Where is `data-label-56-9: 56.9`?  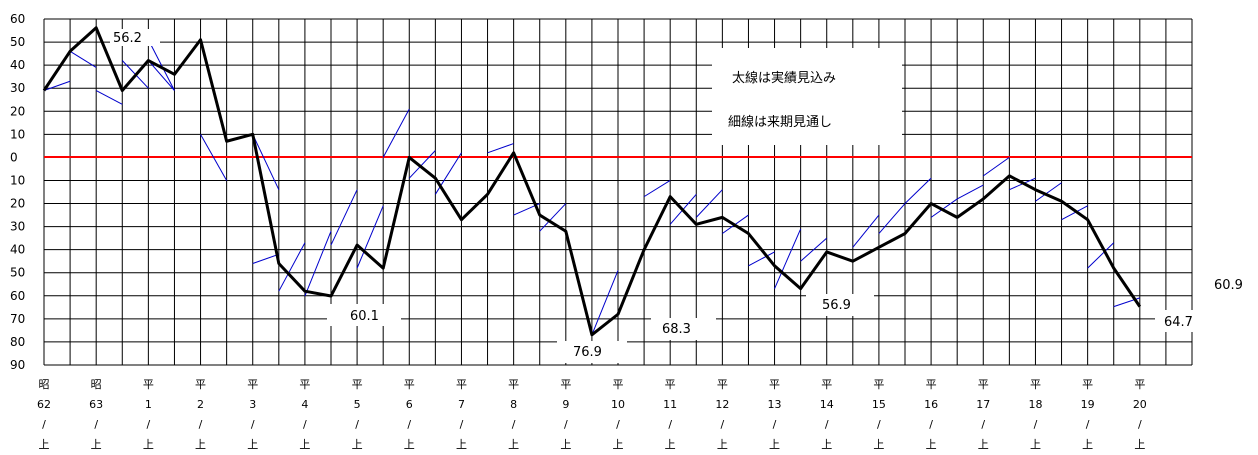
data-label-56-9: 56.9 is located at coordinates (836, 305).